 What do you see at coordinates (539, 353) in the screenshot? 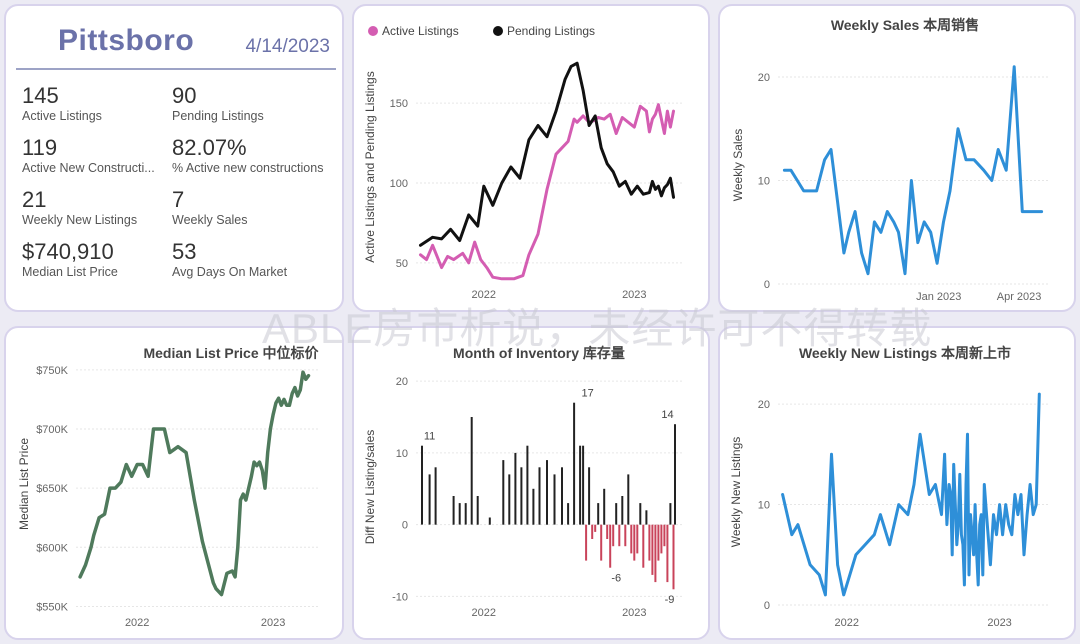
I see `chart-title: Month of Inventory 库存量` at bounding box center [539, 353].